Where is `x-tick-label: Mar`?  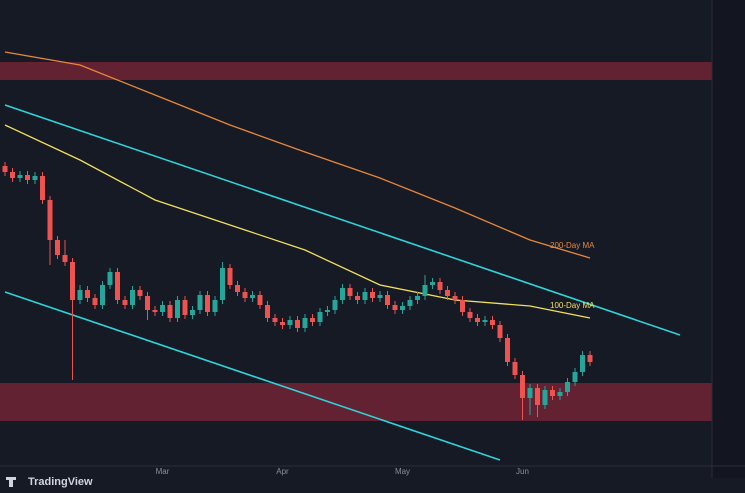 x-tick-label: Mar is located at coordinates (163, 471).